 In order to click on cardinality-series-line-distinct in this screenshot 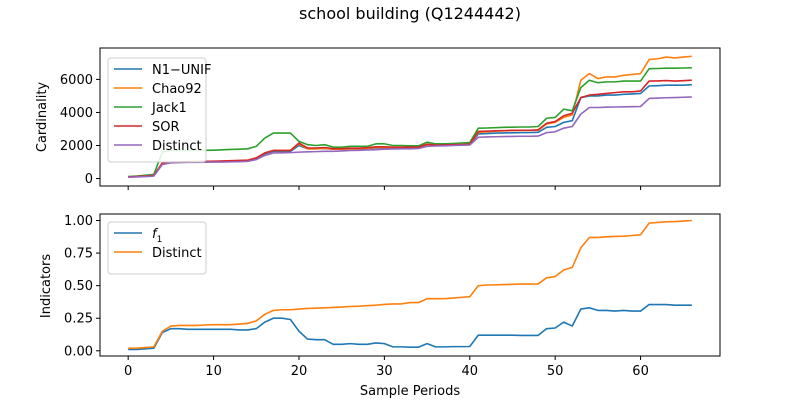, I will do `click(410, 137)`.